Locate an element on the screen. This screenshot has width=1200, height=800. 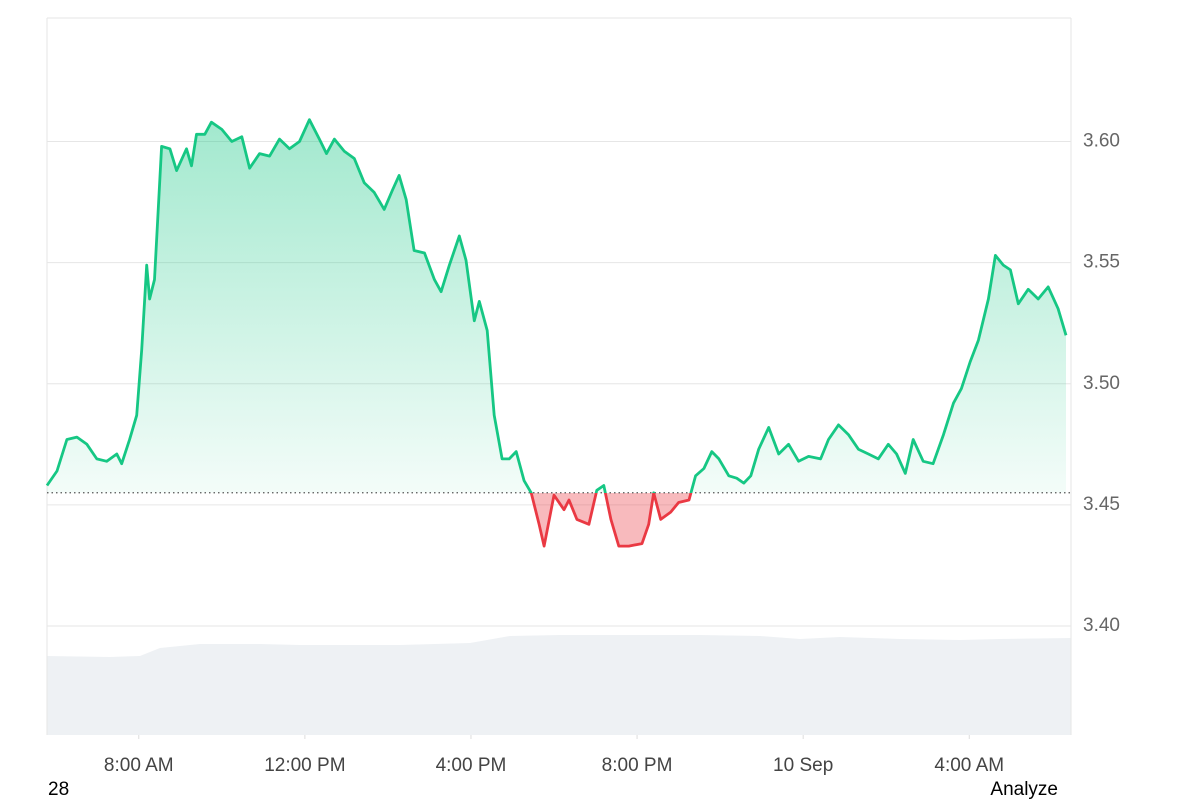
x-tick-label: 4:00 PM is located at coordinates (471, 765).